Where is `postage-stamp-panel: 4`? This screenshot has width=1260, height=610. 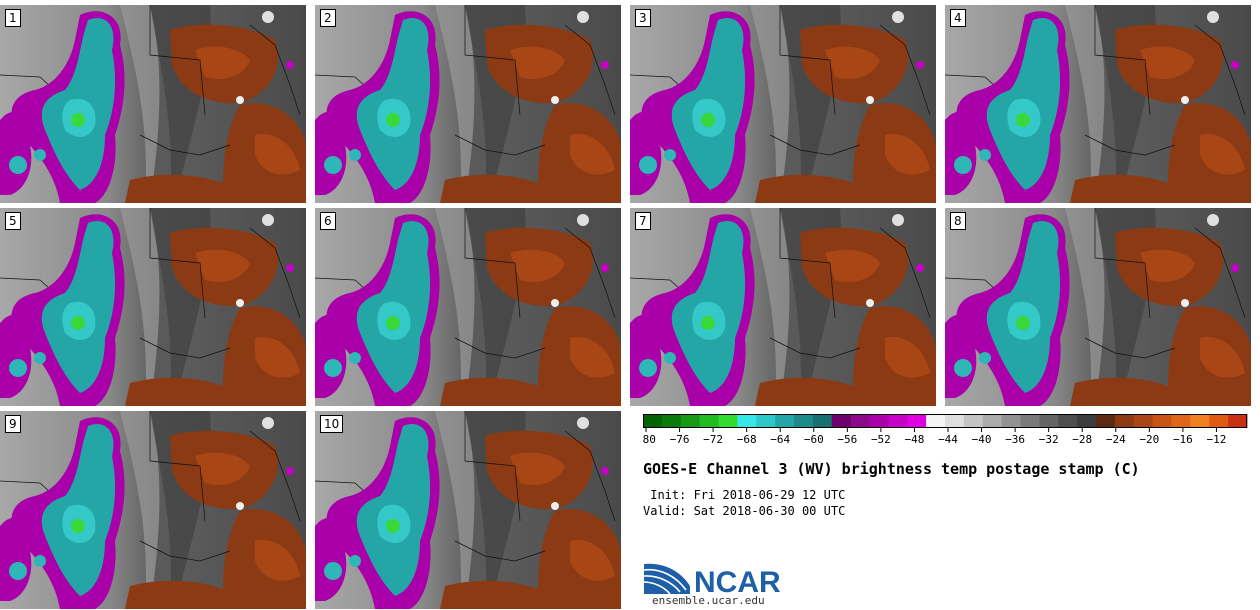
postage-stamp-panel: 4 is located at coordinates (1098, 104).